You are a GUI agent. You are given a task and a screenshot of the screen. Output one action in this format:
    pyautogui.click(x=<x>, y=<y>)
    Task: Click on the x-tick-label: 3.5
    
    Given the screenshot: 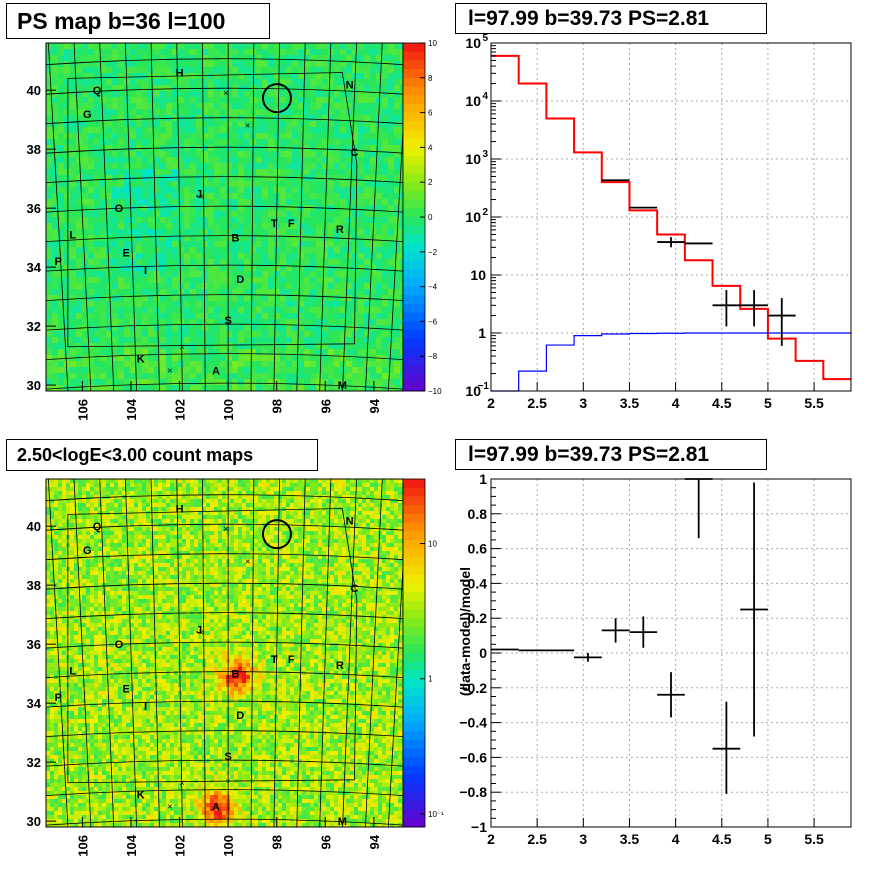 What is the action you would take?
    pyautogui.click(x=630, y=403)
    